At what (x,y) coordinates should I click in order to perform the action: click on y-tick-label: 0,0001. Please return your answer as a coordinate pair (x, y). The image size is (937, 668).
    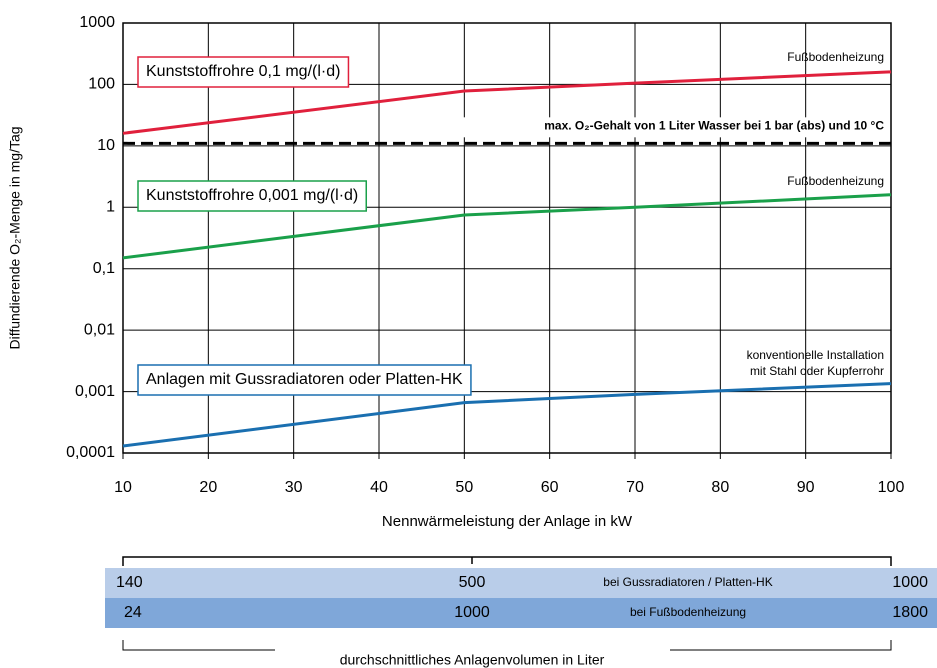
    Looking at the image, I should click on (90, 452).